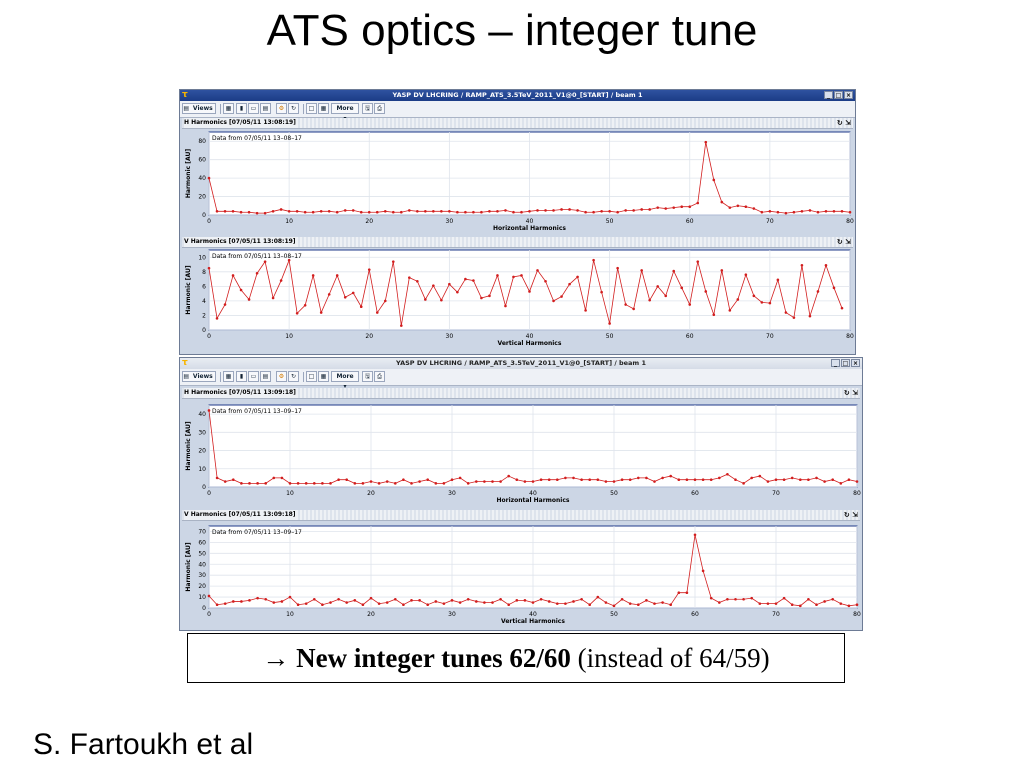 The height and width of the screenshot is (768, 1024). I want to click on panel-title: H Harmonics [07/05/11 13:08:19], so click(241, 123).